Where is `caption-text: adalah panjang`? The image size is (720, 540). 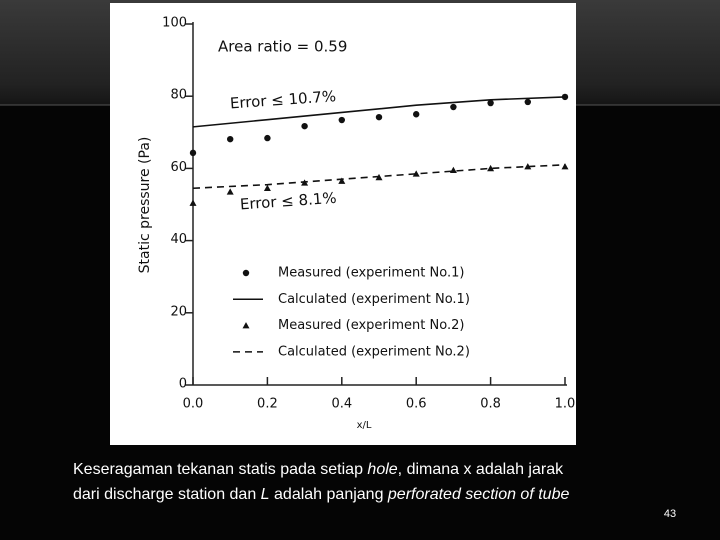 caption-text: adalah panjang is located at coordinates (329, 494).